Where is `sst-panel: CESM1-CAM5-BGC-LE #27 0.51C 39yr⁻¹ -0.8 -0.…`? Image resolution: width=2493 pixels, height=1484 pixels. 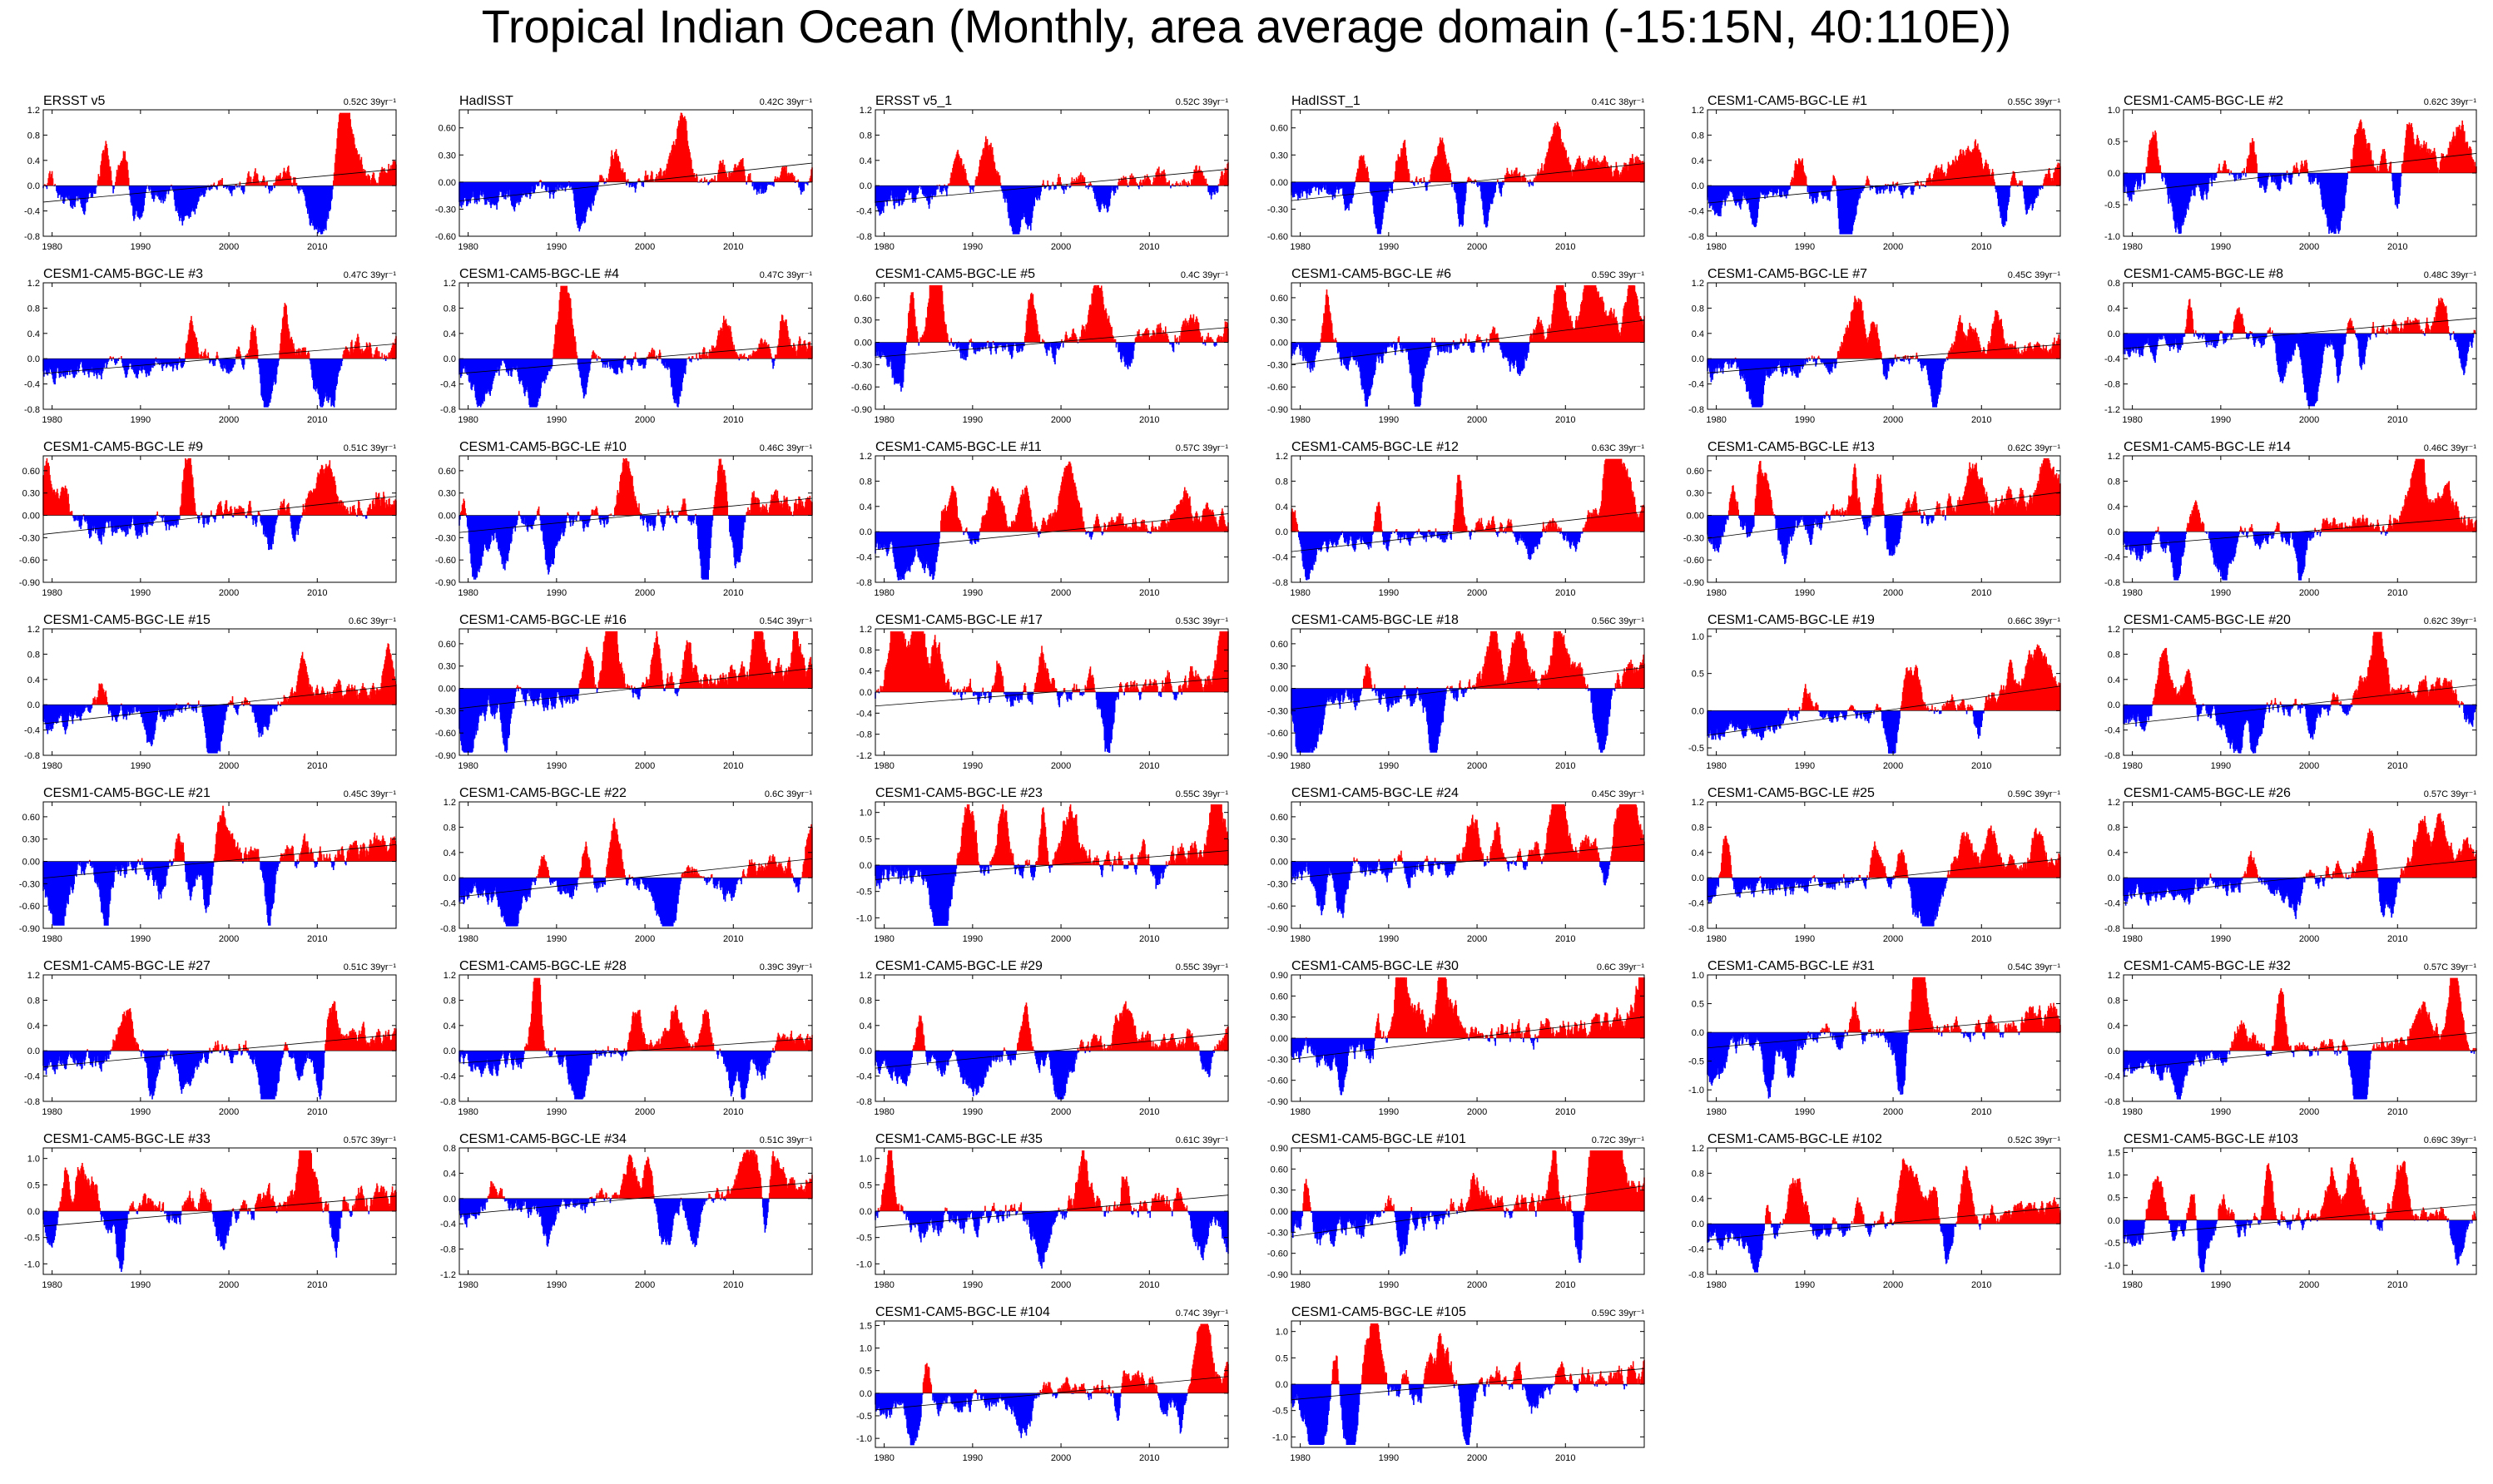
sst-panel: CESM1-CAM5-BGC-LE #27 0.51C 39yr⁻¹ -0.8 -0.… is located at coordinates (210, 1038).